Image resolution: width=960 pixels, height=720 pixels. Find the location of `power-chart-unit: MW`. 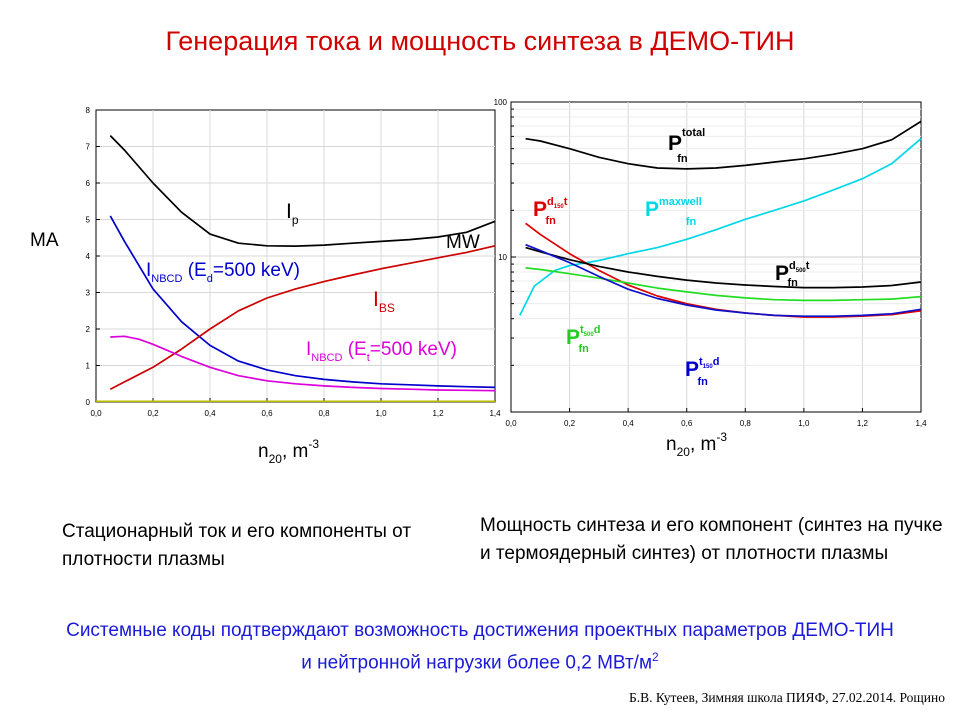

power-chart-unit: MW is located at coordinates (463, 242).